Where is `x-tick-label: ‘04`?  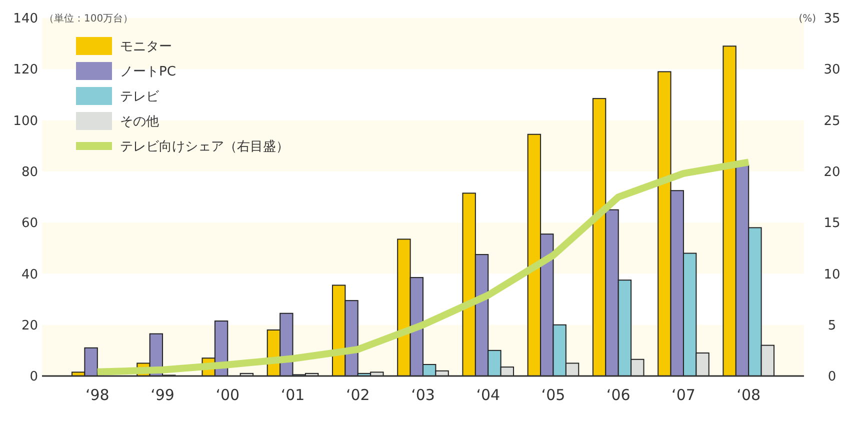
x-tick-label: ‘04 is located at coordinates (488, 395).